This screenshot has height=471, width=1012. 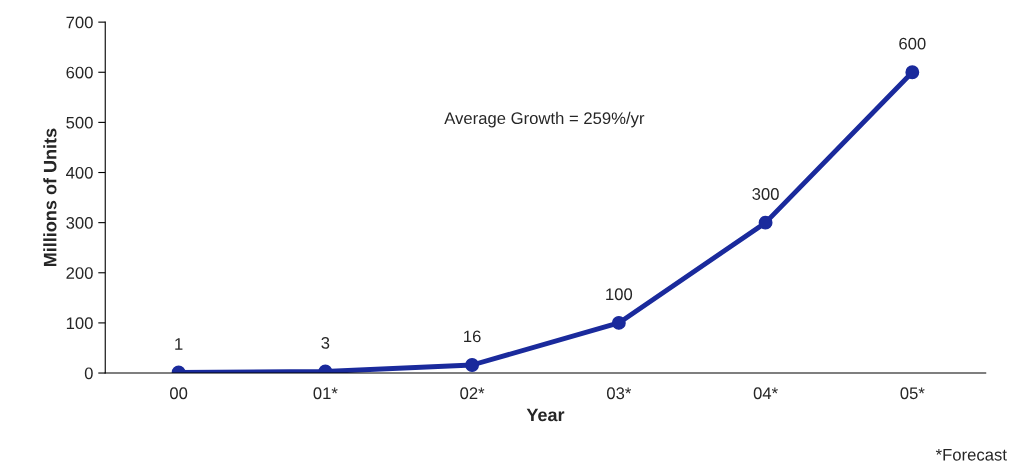 I want to click on y-tick-label: 200, so click(x=79, y=273).